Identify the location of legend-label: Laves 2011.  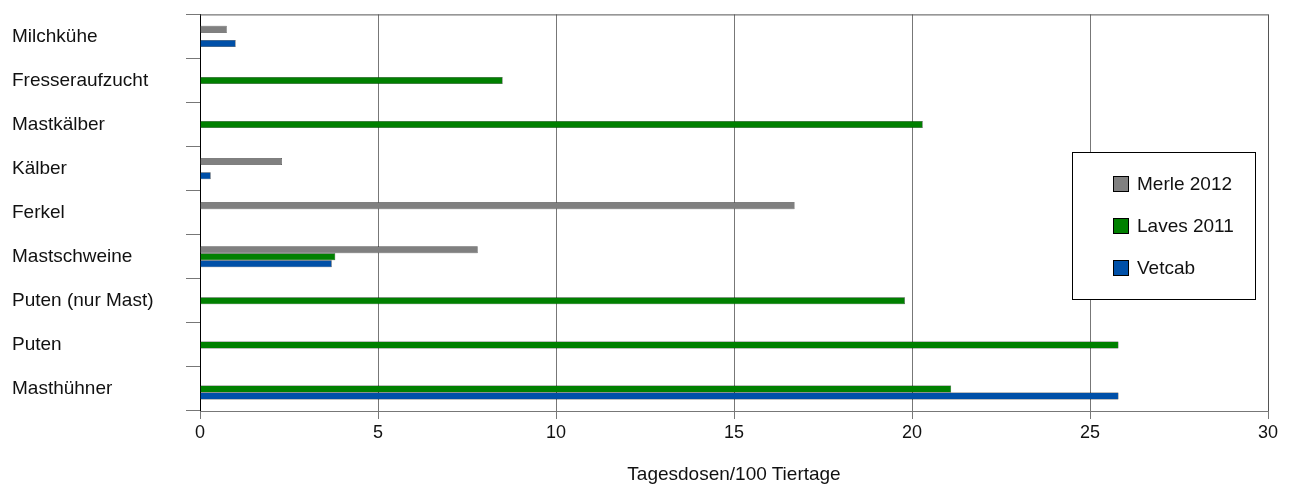
(1185, 226).